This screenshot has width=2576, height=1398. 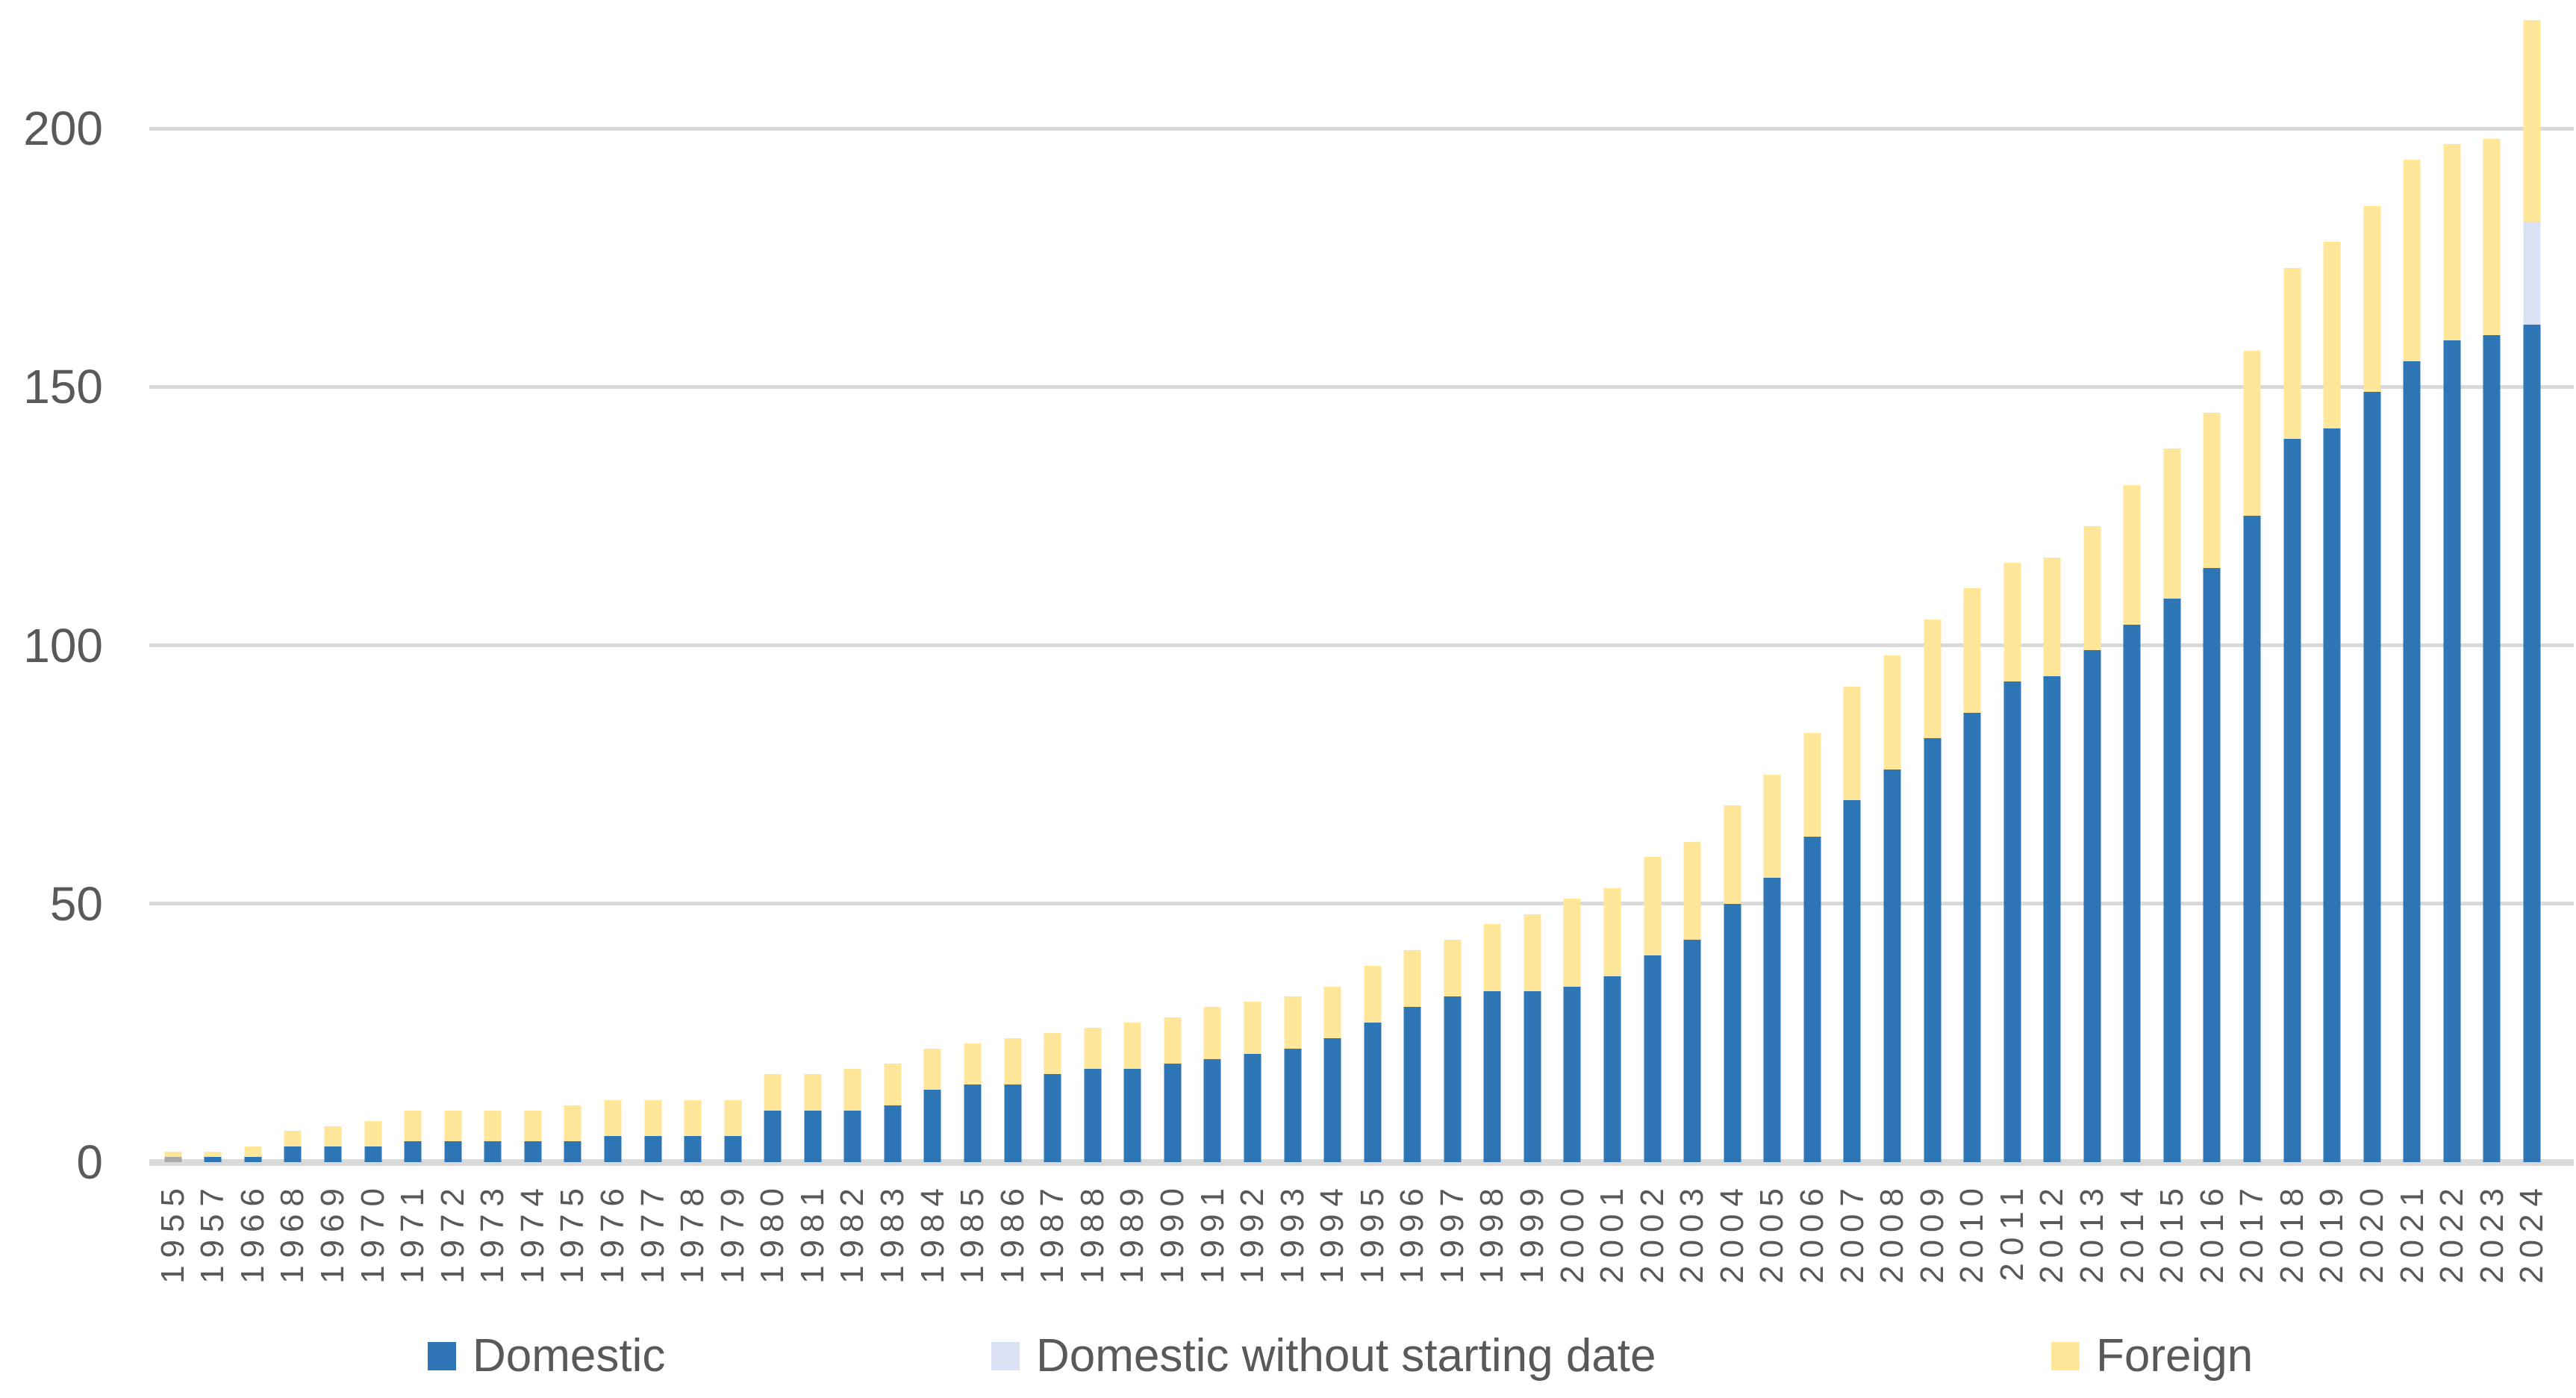 What do you see at coordinates (1892, 1232) in the screenshot?
I see `x-axis-label-2008: 2008` at bounding box center [1892, 1232].